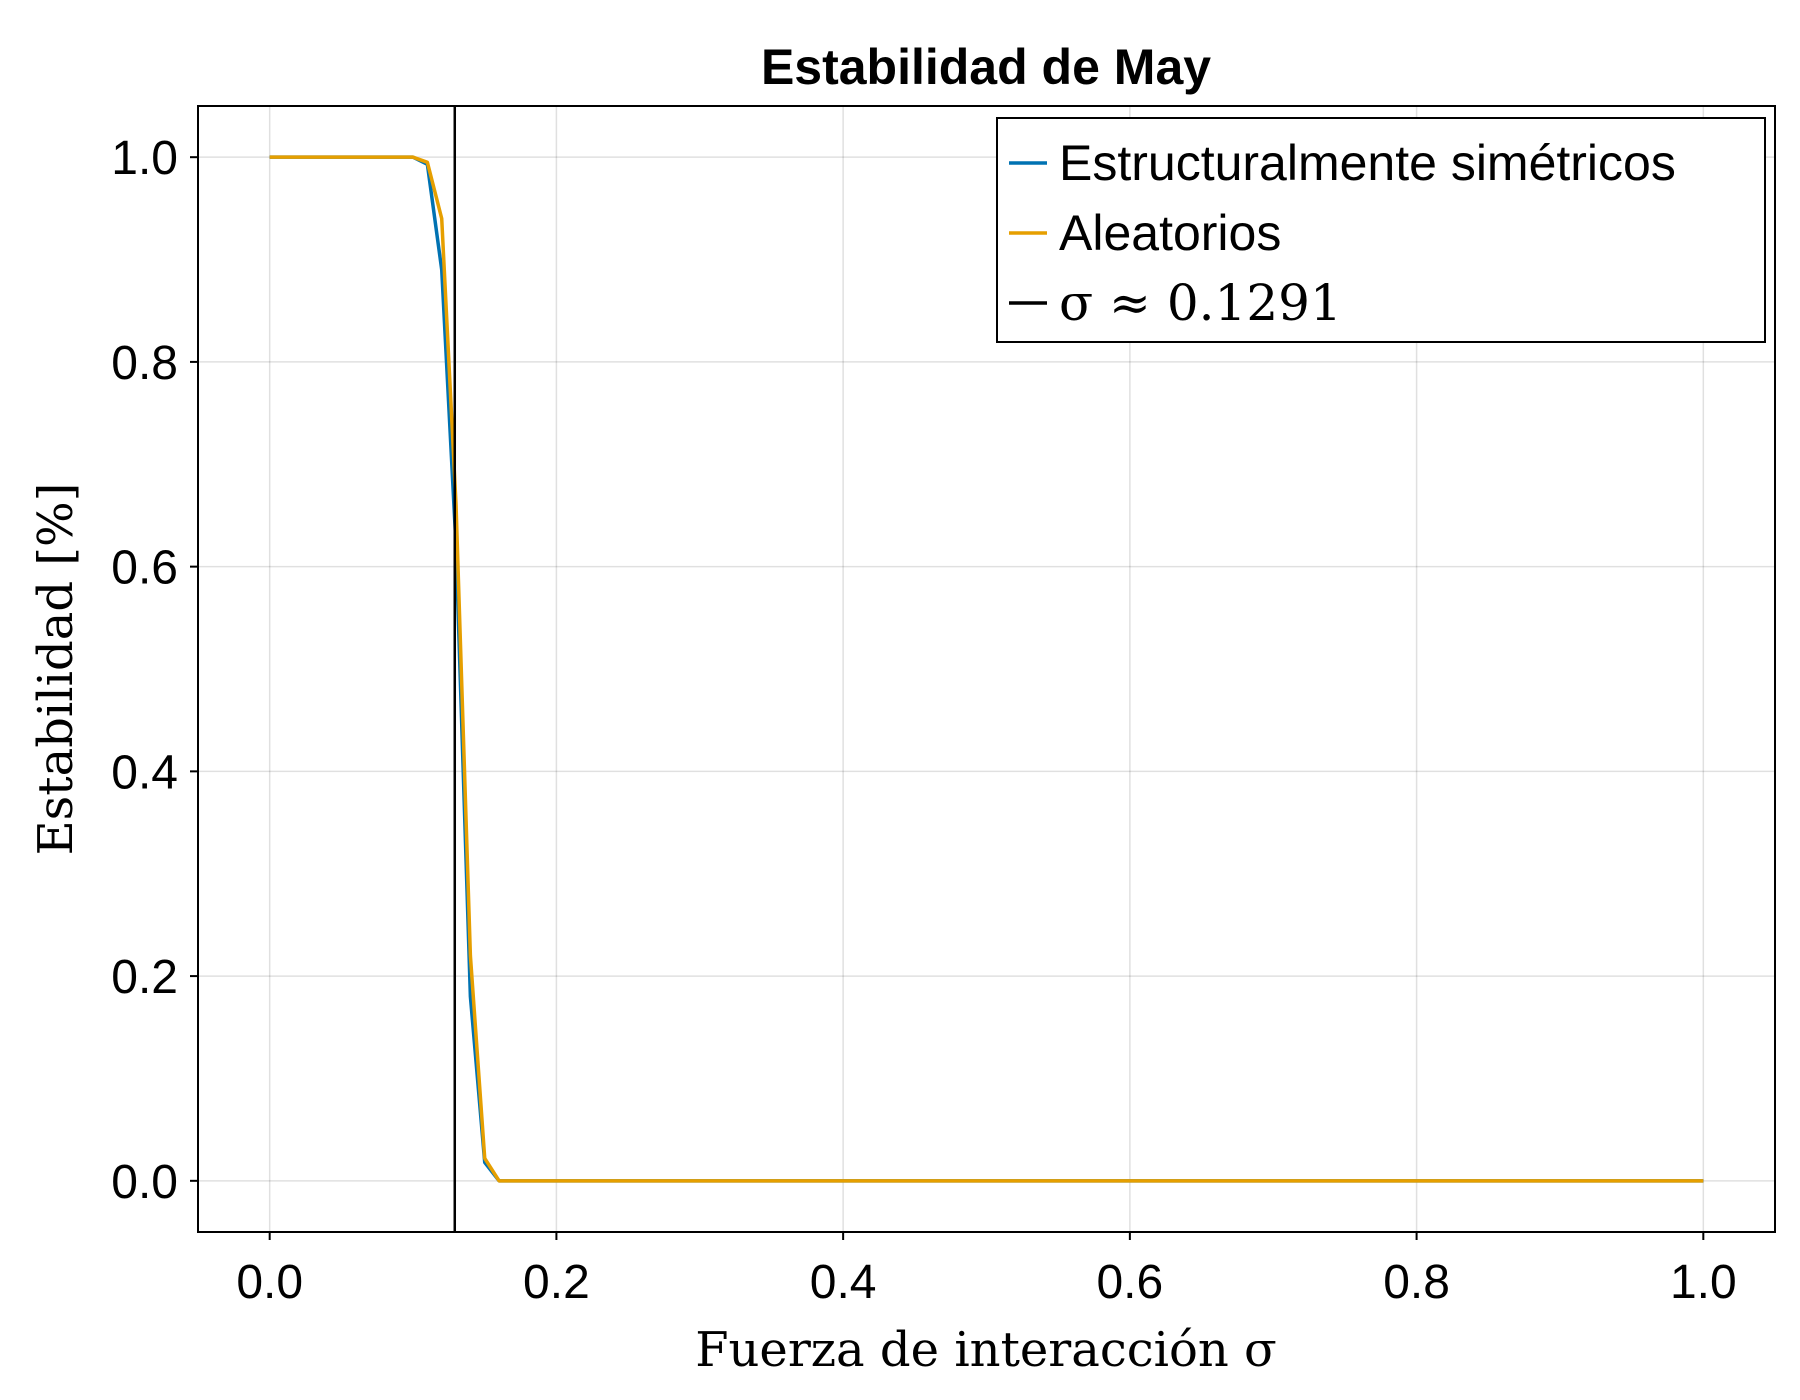 The height and width of the screenshot is (1400, 1800). Describe the element at coordinates (144, 977) in the screenshot. I see `y-tick-label: 0.2` at that location.